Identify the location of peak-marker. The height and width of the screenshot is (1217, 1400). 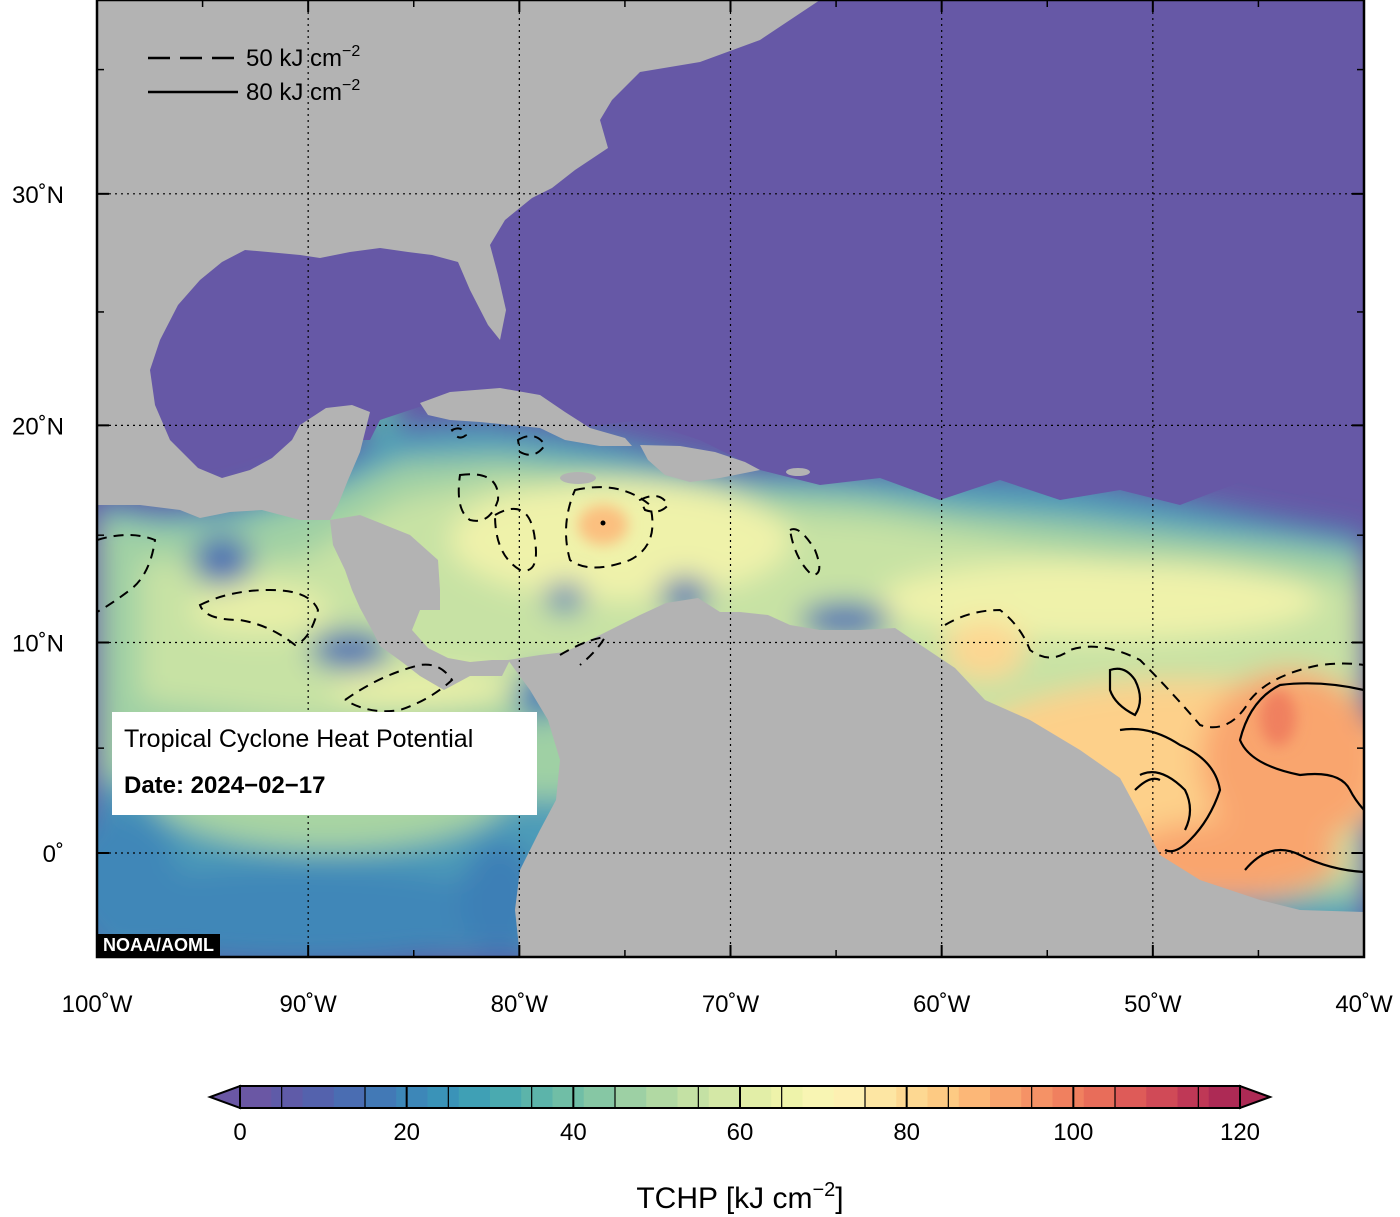
(603, 523).